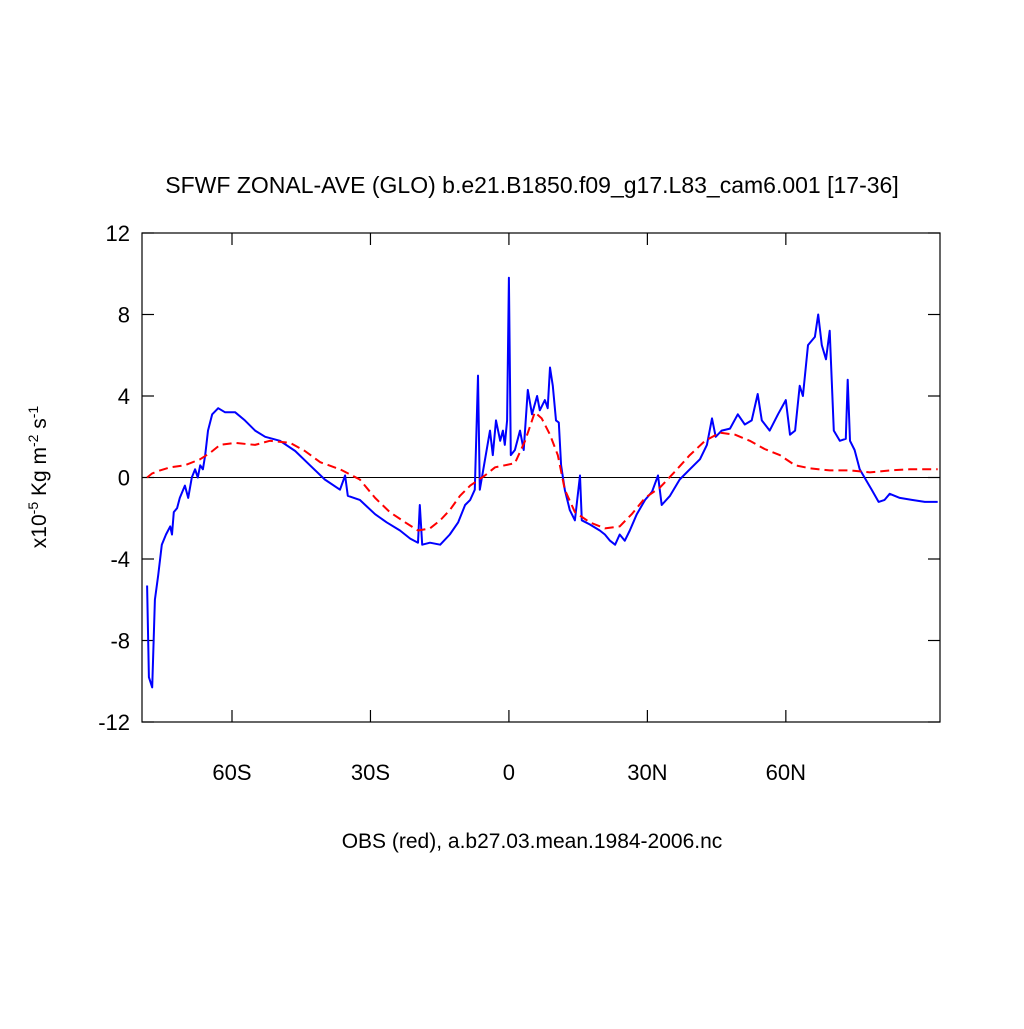 This screenshot has height=1029, width=1024. What do you see at coordinates (120, 559) in the screenshot?
I see `y-tick-label: -4` at bounding box center [120, 559].